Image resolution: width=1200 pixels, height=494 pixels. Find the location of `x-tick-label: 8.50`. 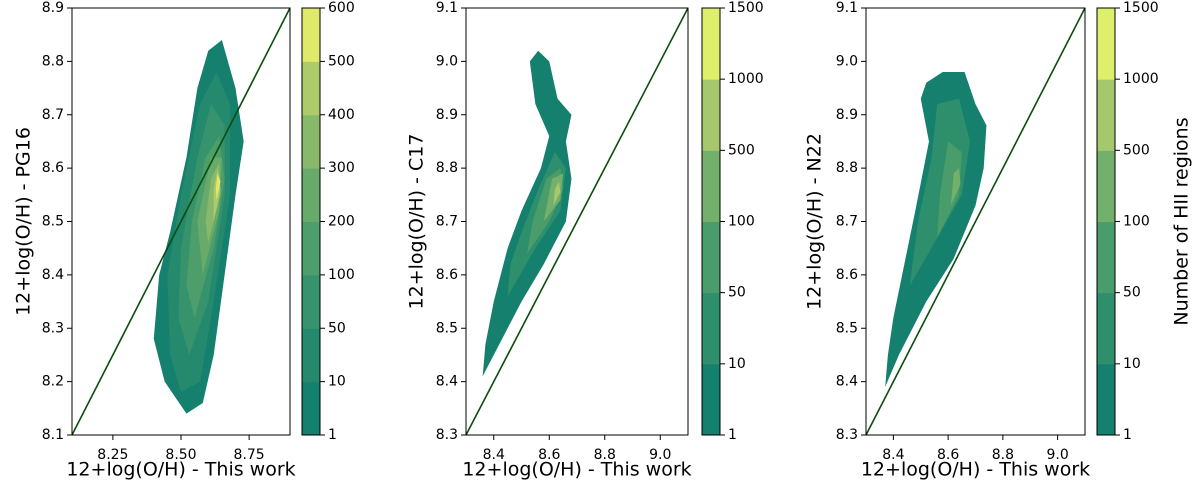

x-tick-label: 8.50 is located at coordinates (180, 455).